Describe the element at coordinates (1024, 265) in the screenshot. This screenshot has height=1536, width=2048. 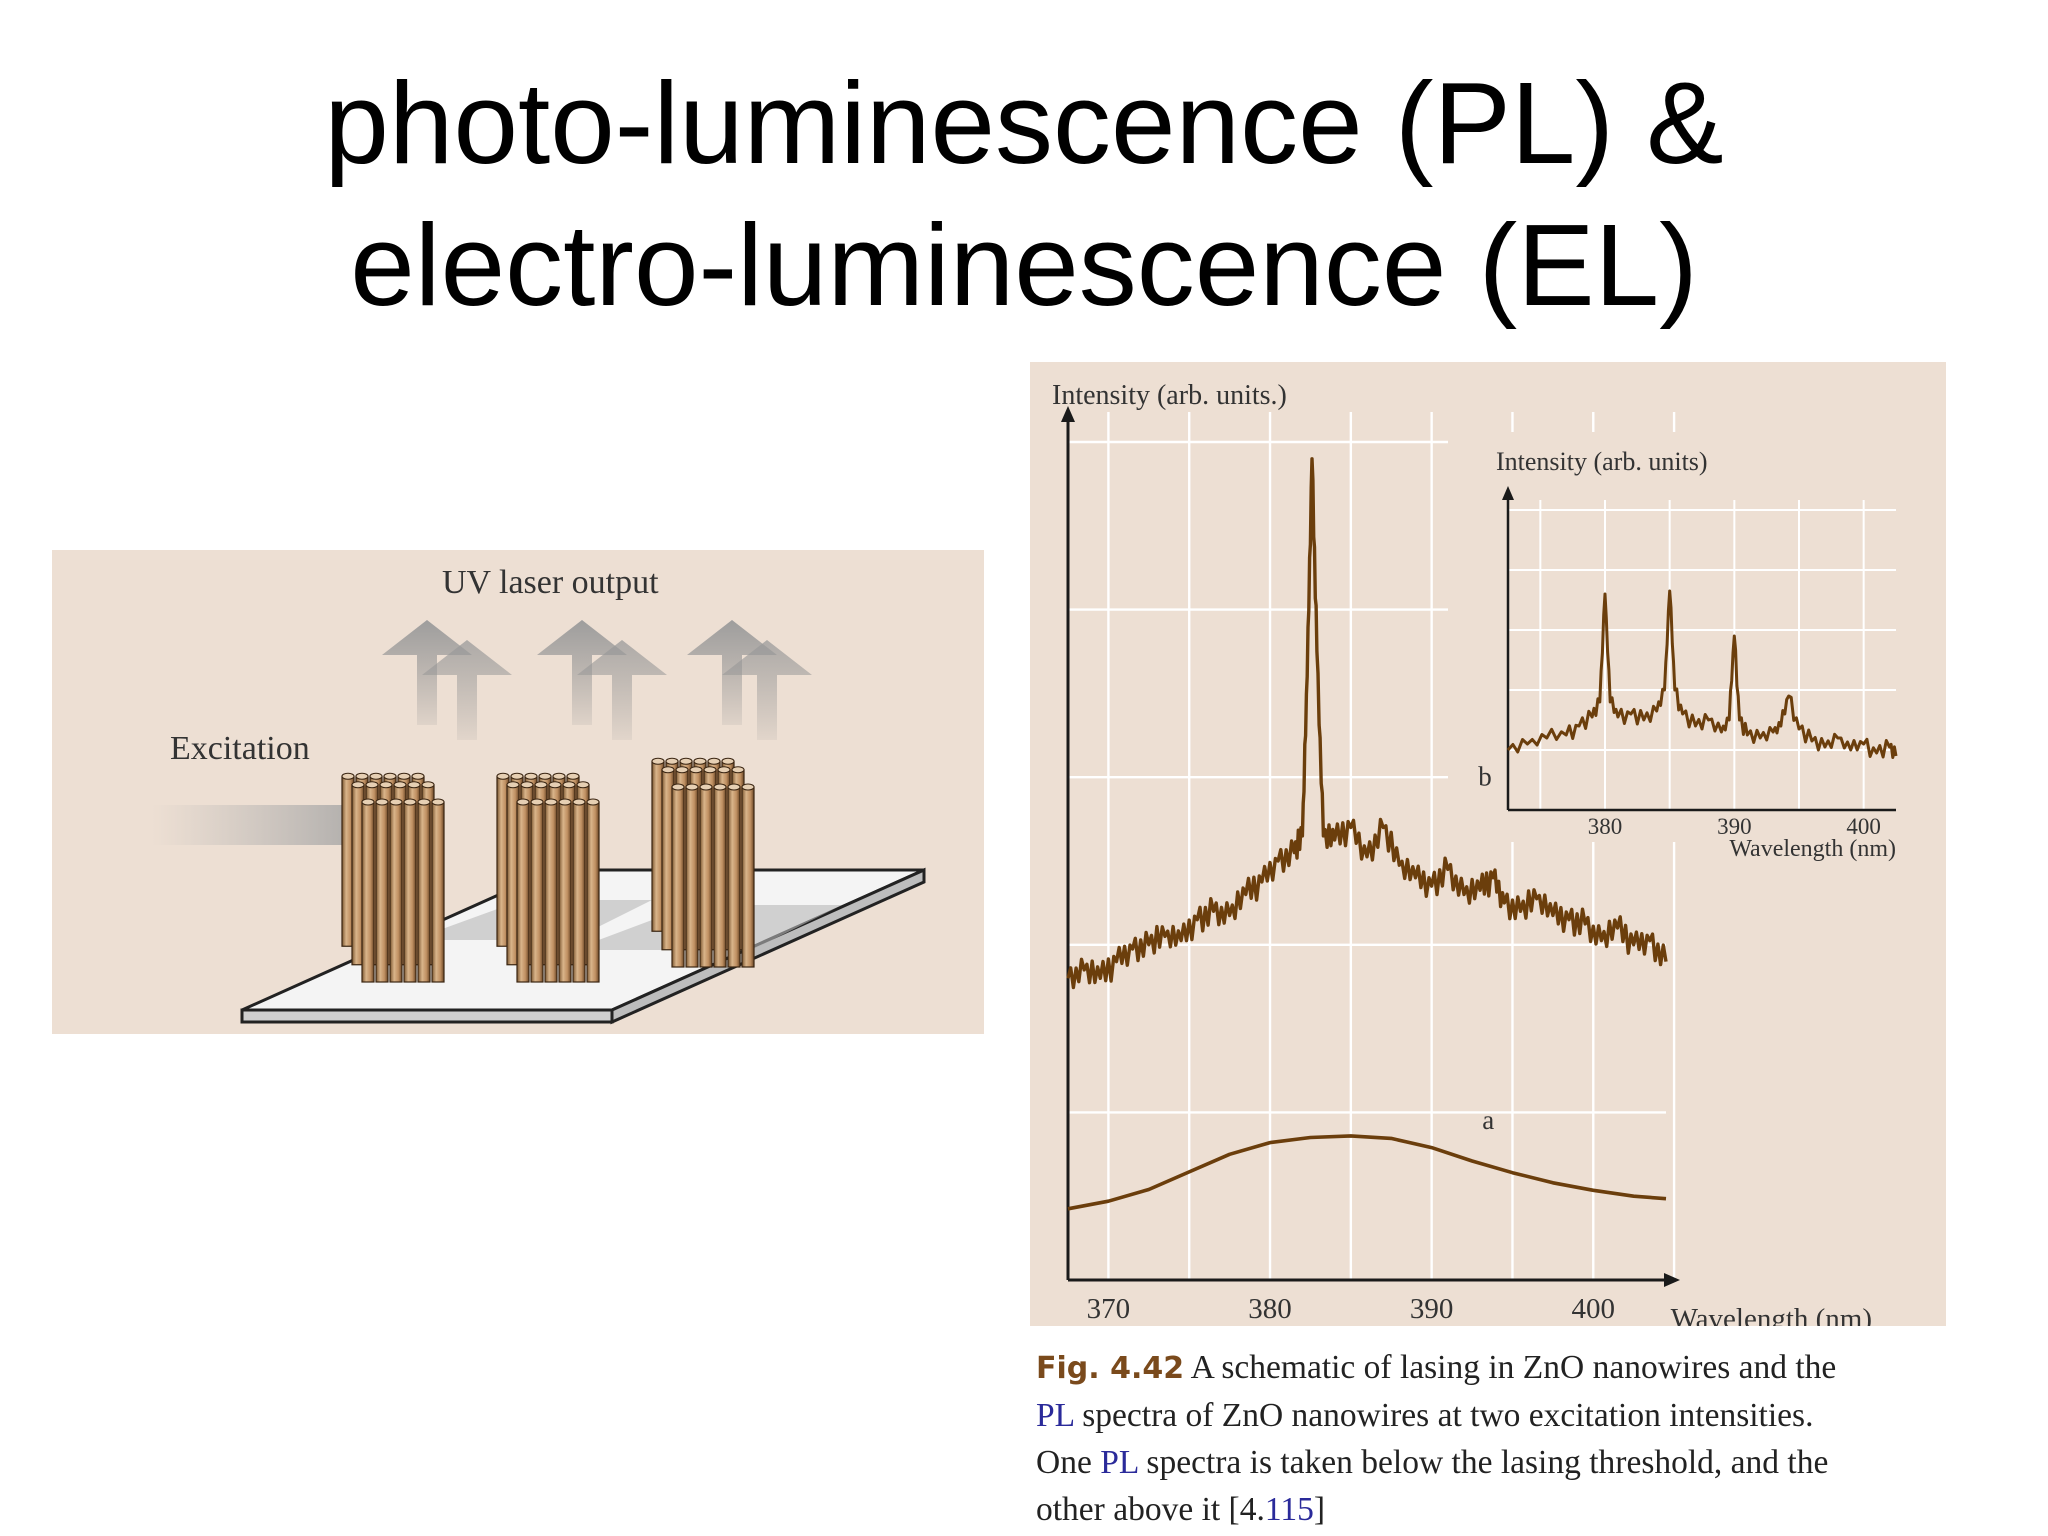
I see `slide-title-line-2: electro-luminescence (EL)` at that location.